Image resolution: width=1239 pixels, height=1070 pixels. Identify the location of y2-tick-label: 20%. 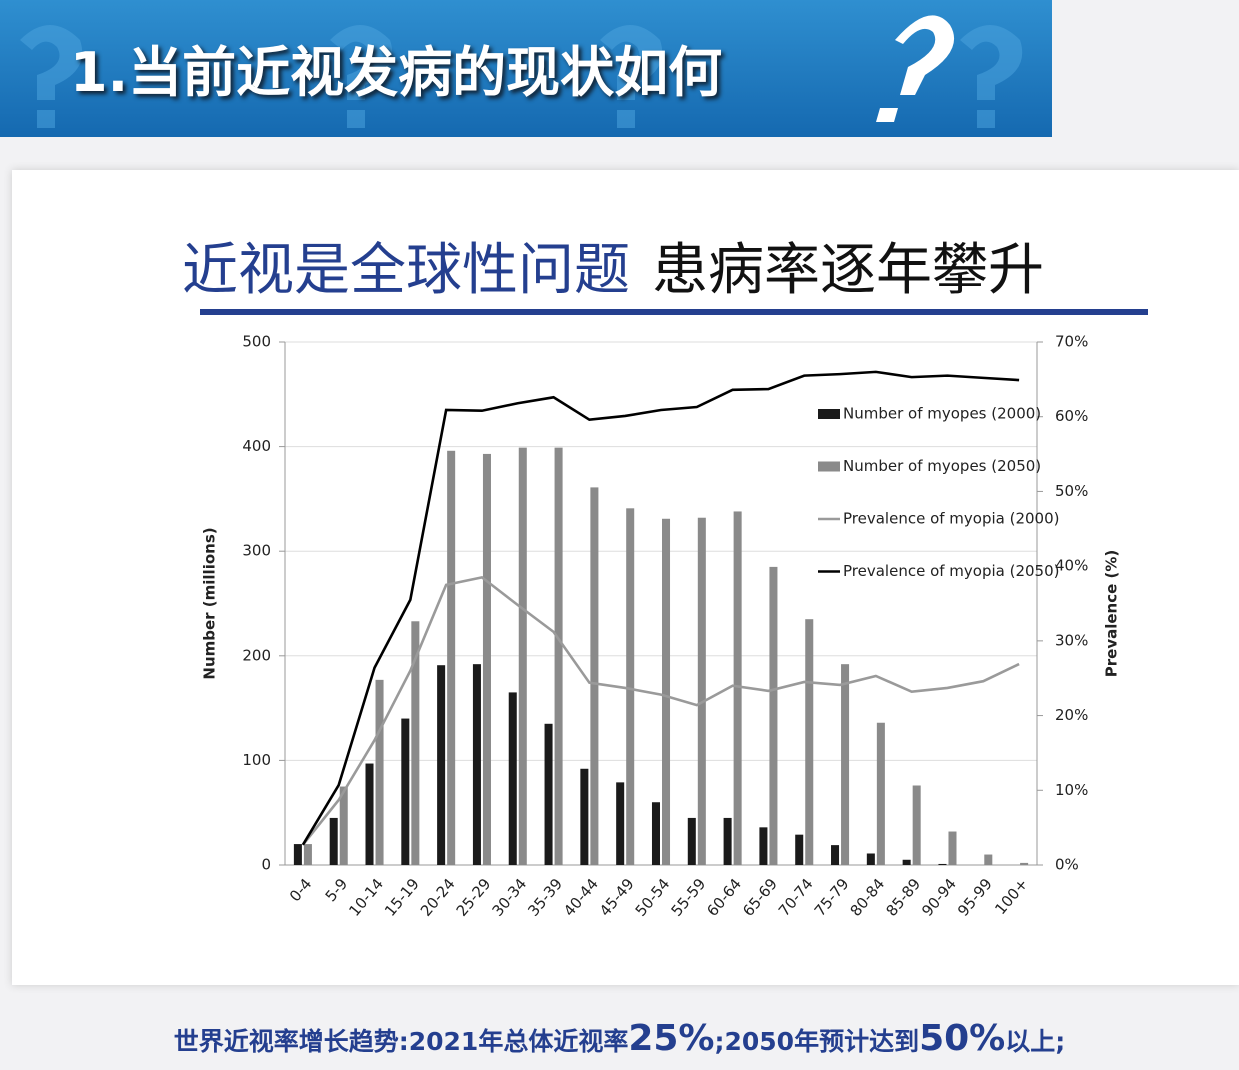
(1071, 715).